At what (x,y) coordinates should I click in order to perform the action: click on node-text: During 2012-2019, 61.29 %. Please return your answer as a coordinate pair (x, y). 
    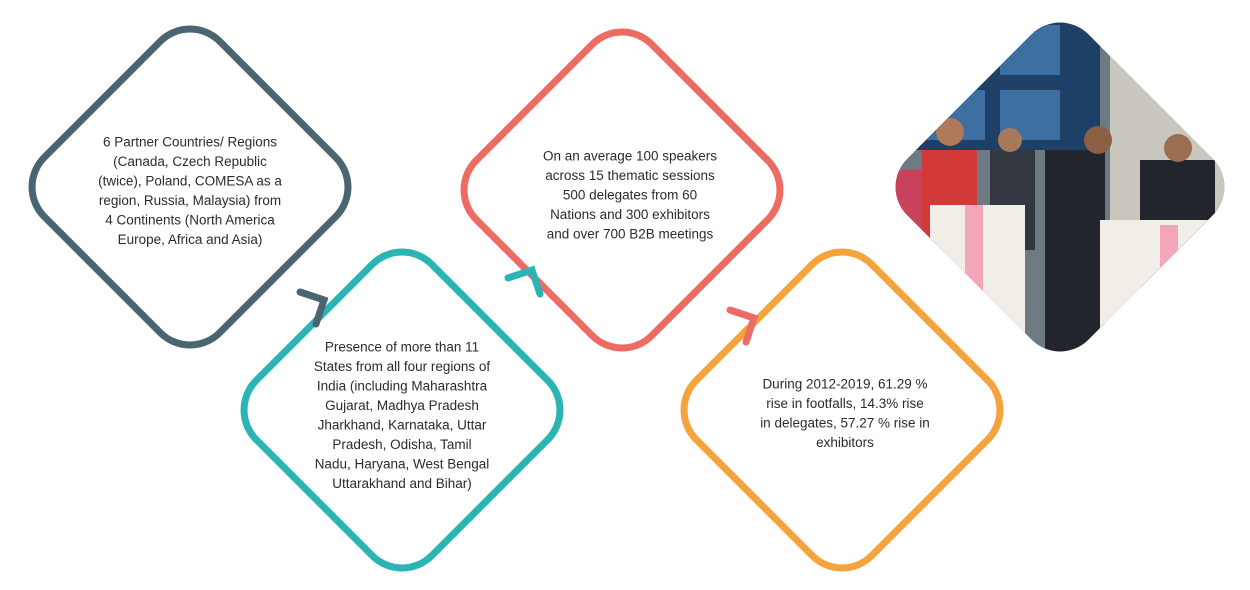
    Looking at the image, I should click on (844, 384).